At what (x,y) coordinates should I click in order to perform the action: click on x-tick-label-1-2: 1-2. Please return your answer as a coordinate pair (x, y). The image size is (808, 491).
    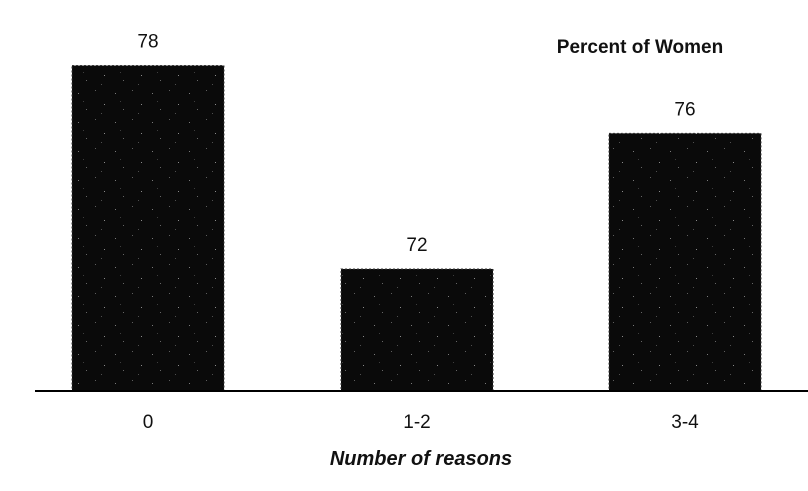
    Looking at the image, I should click on (416, 422).